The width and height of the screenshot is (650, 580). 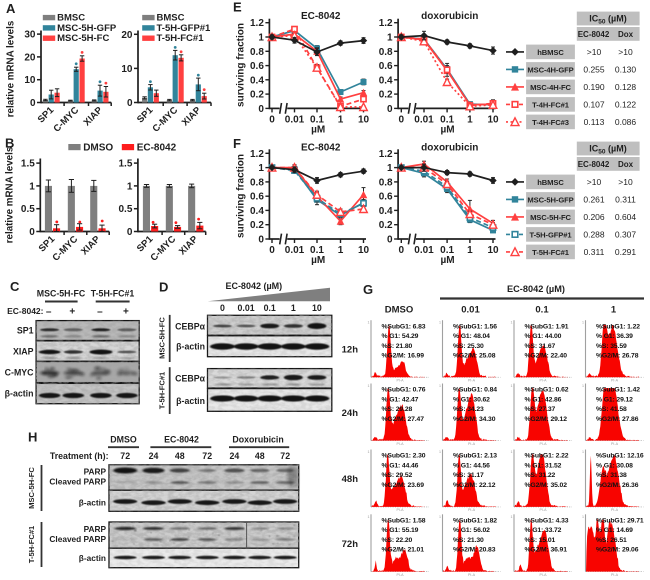 I want to click on svg-text: Cleaved PARP, so click(x=77, y=482).